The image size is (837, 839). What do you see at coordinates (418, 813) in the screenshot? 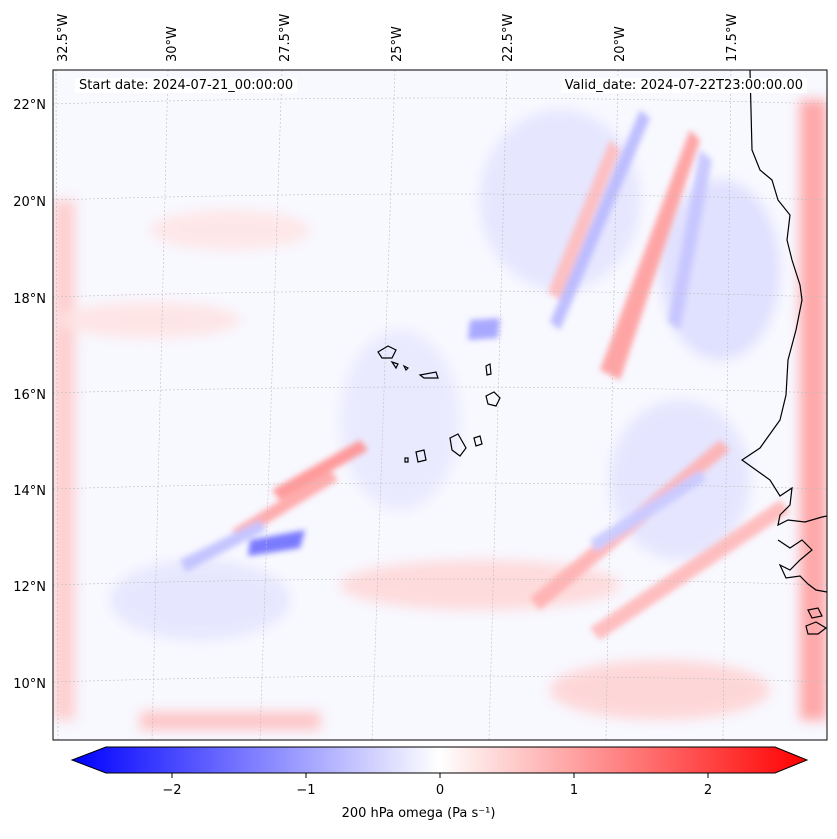
I see `colorbar-title: 200 hPa omega (Pa s⁻¹)` at bounding box center [418, 813].